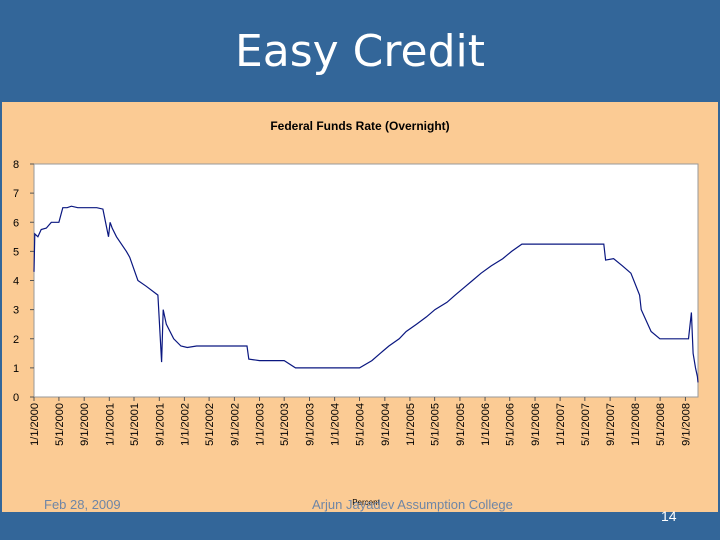 Image resolution: width=720 pixels, height=540 pixels. Describe the element at coordinates (85, 424) in the screenshot. I see `x-tick-label: 9/1/2000` at that location.